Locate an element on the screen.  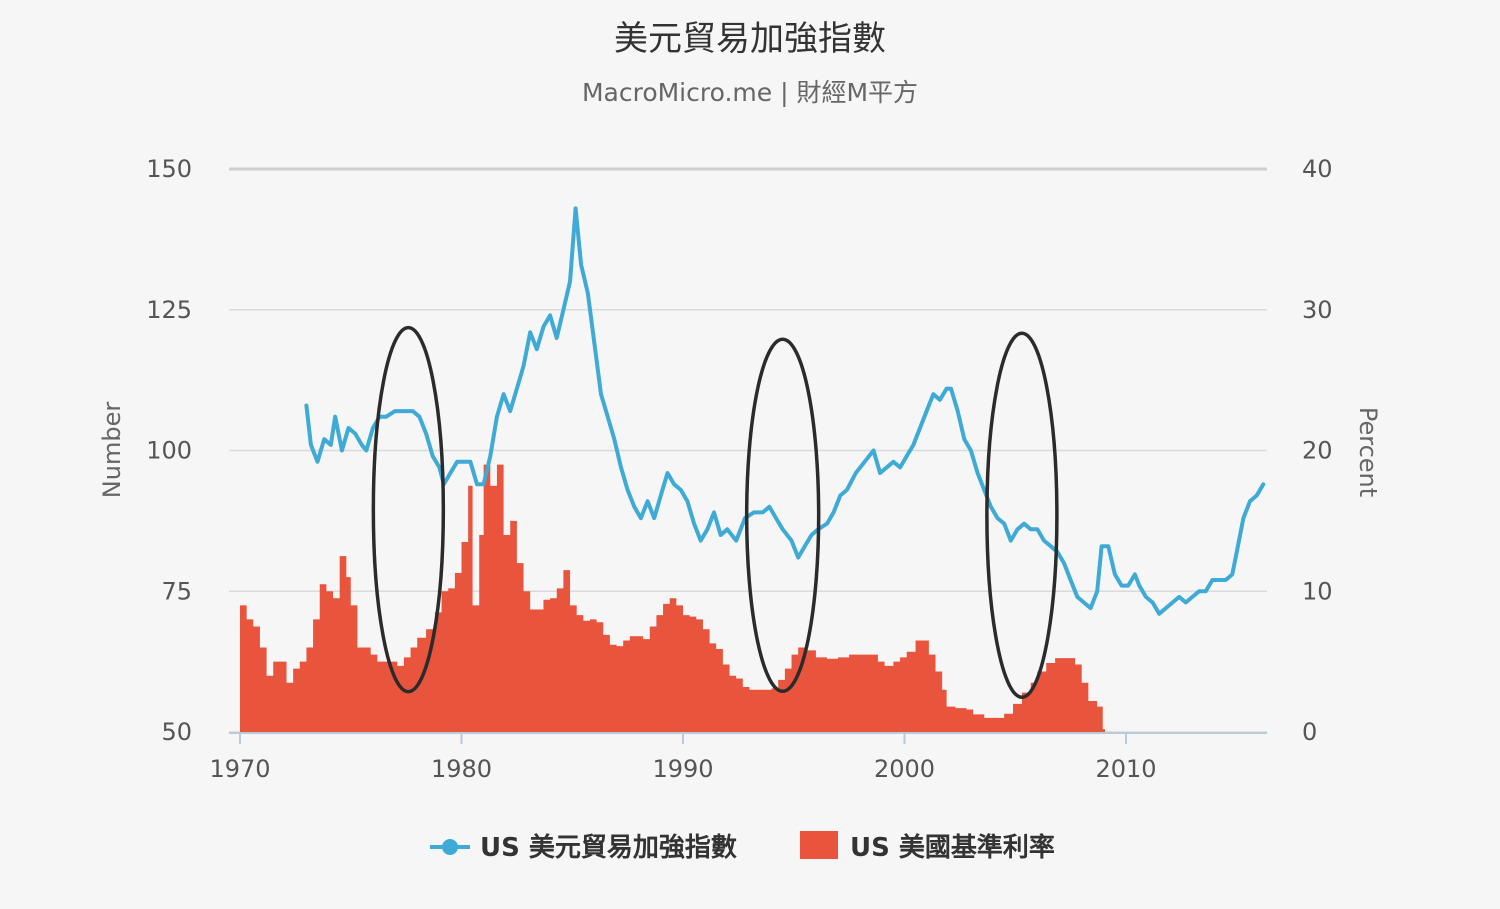
y-right-tick-label: 10 is located at coordinates (1317, 591).